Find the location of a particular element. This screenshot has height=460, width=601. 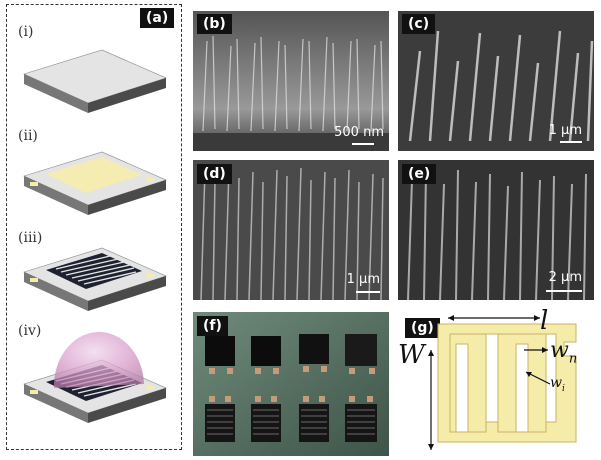

wn-label-sub: n is located at coordinates (573, 359).